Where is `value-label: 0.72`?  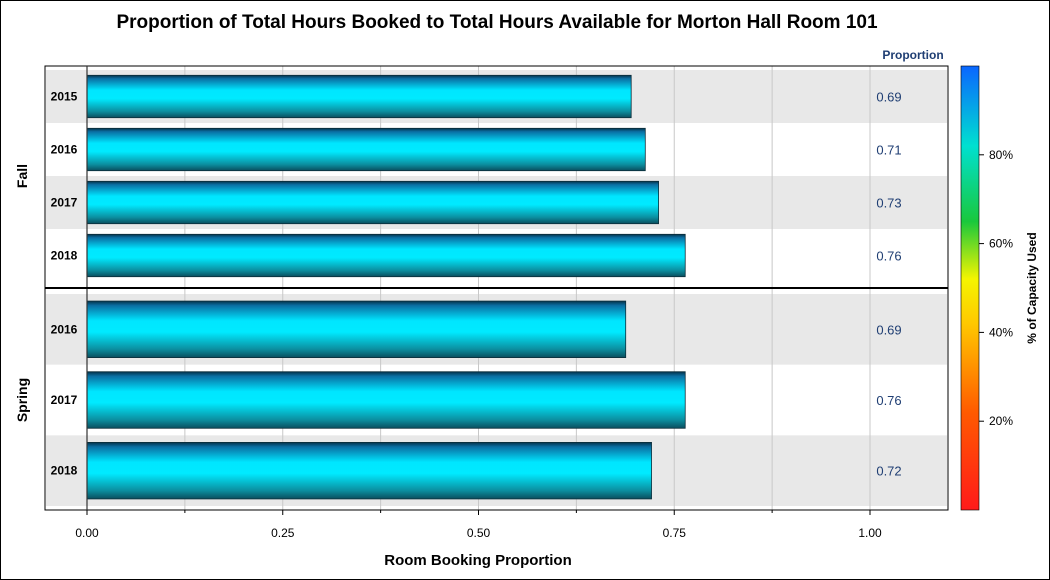 value-label: 0.72 is located at coordinates (888, 471).